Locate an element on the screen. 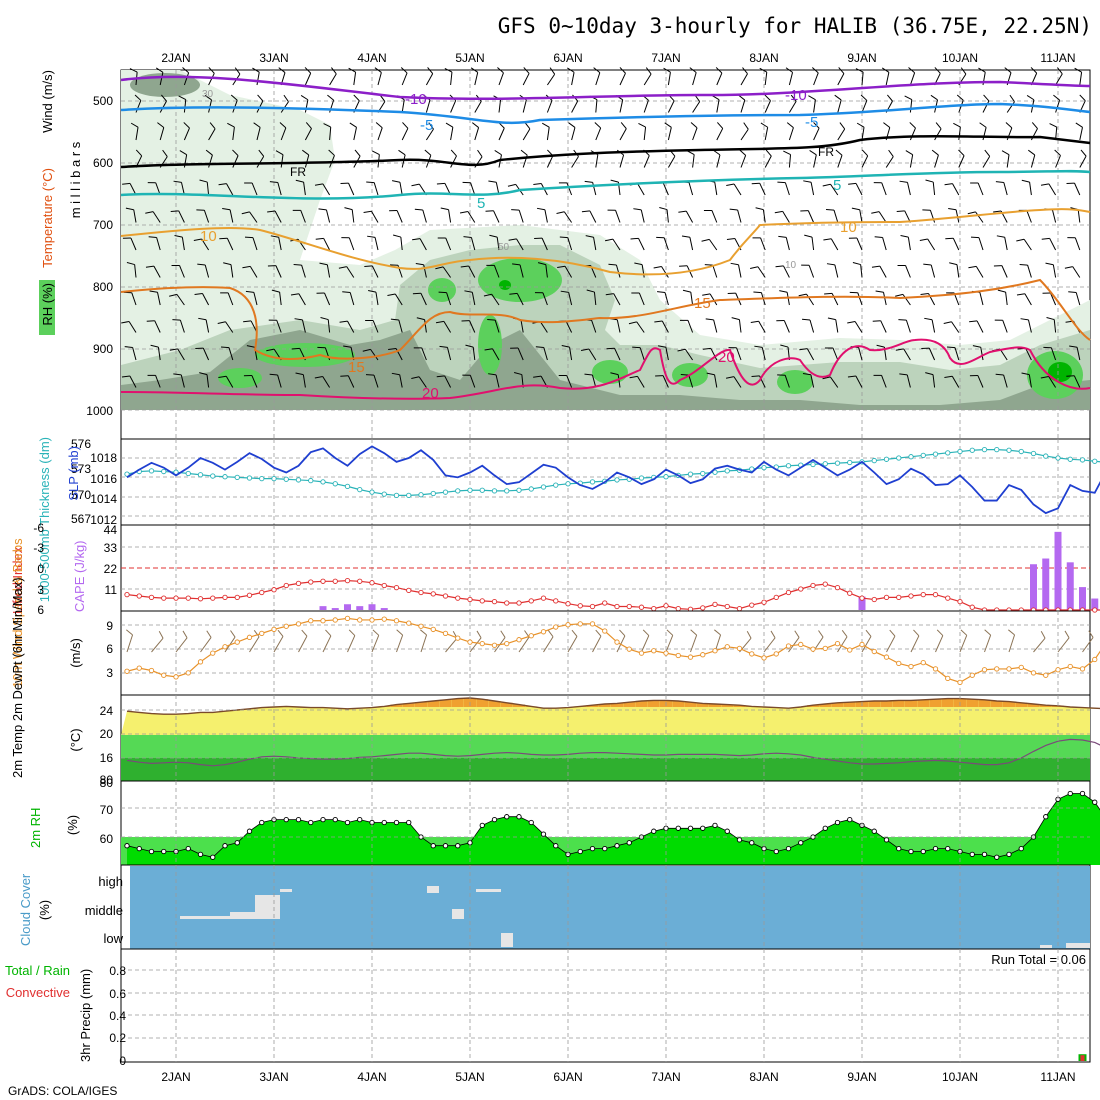 The image size is (1100, 1100). y-tick: 800 is located at coordinates (103, 287).